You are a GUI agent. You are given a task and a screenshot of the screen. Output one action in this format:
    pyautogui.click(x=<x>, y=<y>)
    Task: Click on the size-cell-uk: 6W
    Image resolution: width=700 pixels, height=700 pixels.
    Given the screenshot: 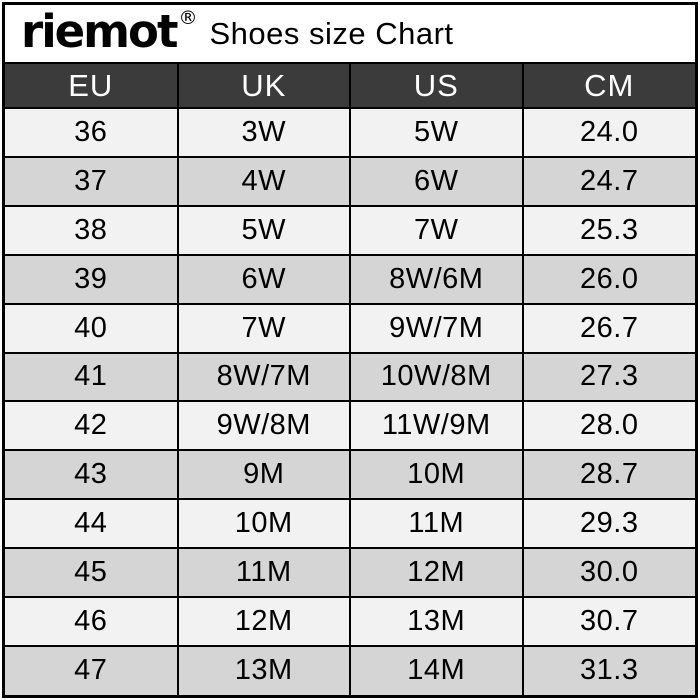 What is the action you would take?
    pyautogui.click(x=263, y=279)
    